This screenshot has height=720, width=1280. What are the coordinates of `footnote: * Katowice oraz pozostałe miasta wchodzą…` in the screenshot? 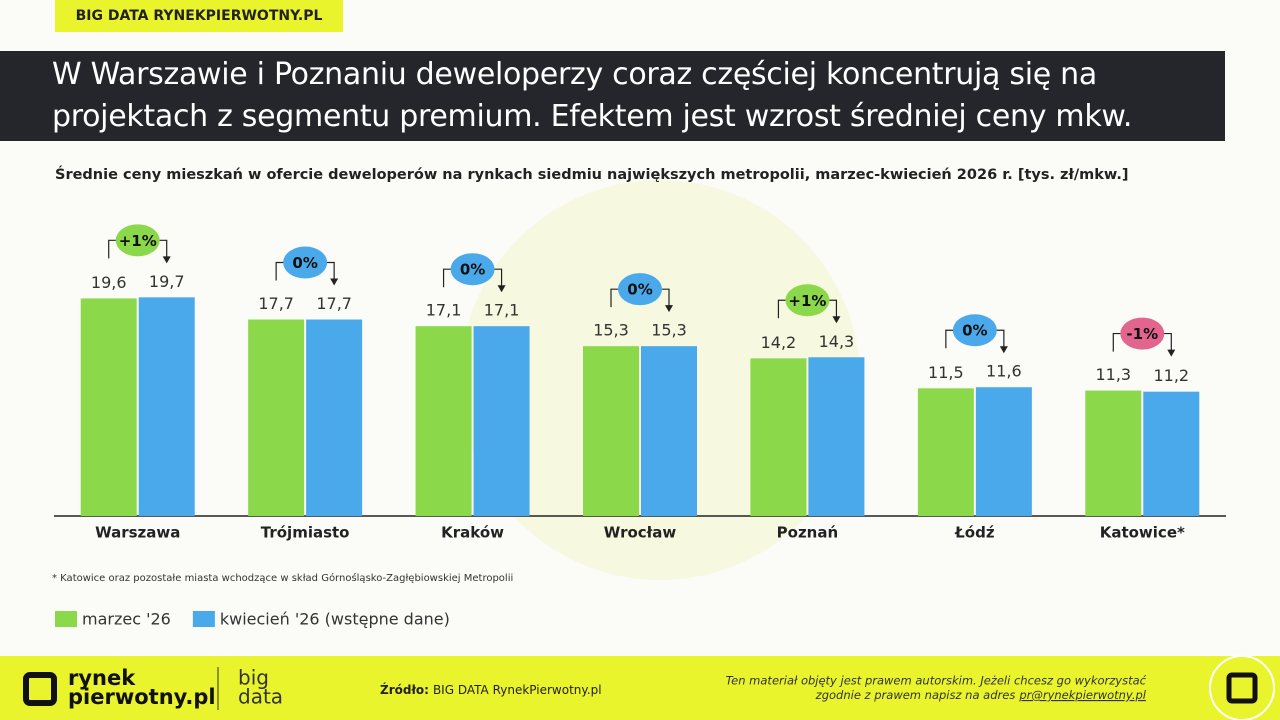 It's located at (282, 578).